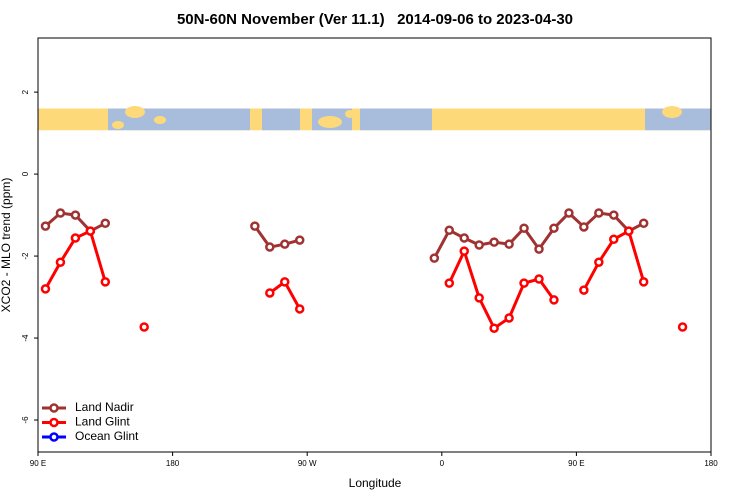 The width and height of the screenshot is (750, 500). I want to click on map-band, so click(374, 118).